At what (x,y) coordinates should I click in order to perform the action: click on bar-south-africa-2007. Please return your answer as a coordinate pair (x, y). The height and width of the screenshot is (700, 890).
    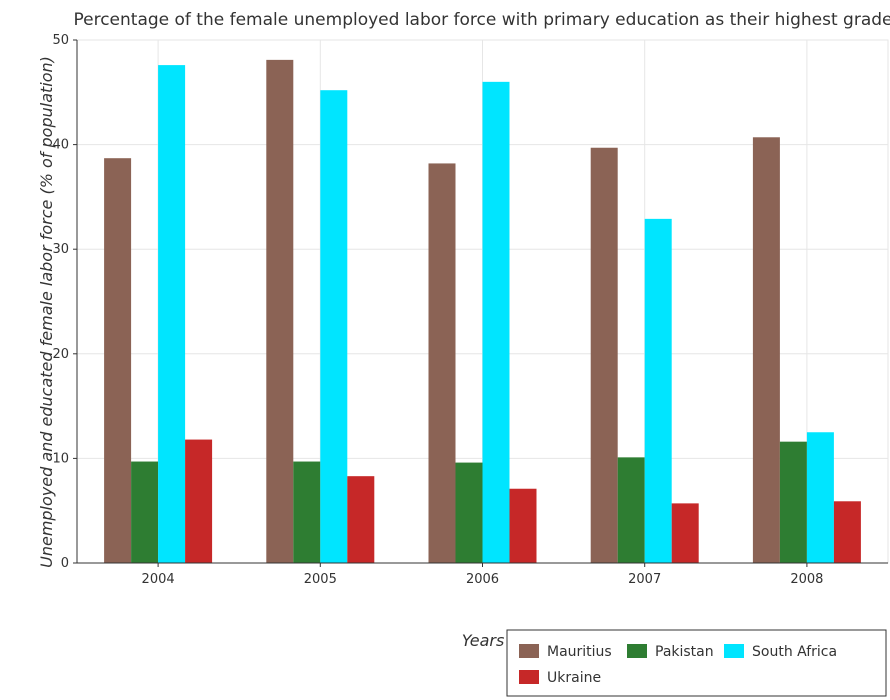
    Looking at the image, I should click on (658, 390).